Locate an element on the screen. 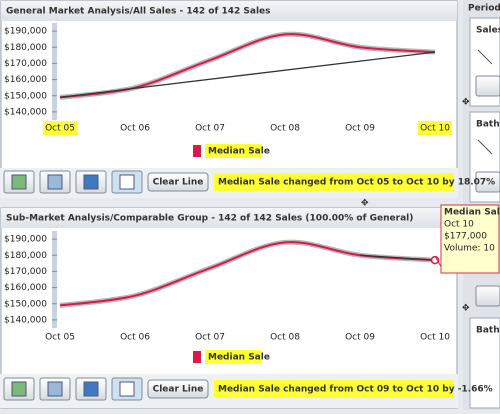 The height and width of the screenshot is (414, 500). tooltip-volume: Volume: 10 is located at coordinates (469, 249).